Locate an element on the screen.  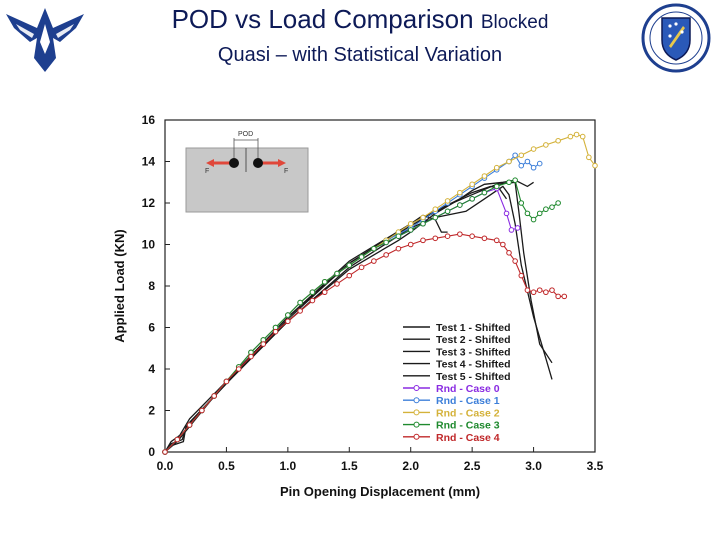
pod-inset-diagram: POD F F is located at coordinates (247, 172).